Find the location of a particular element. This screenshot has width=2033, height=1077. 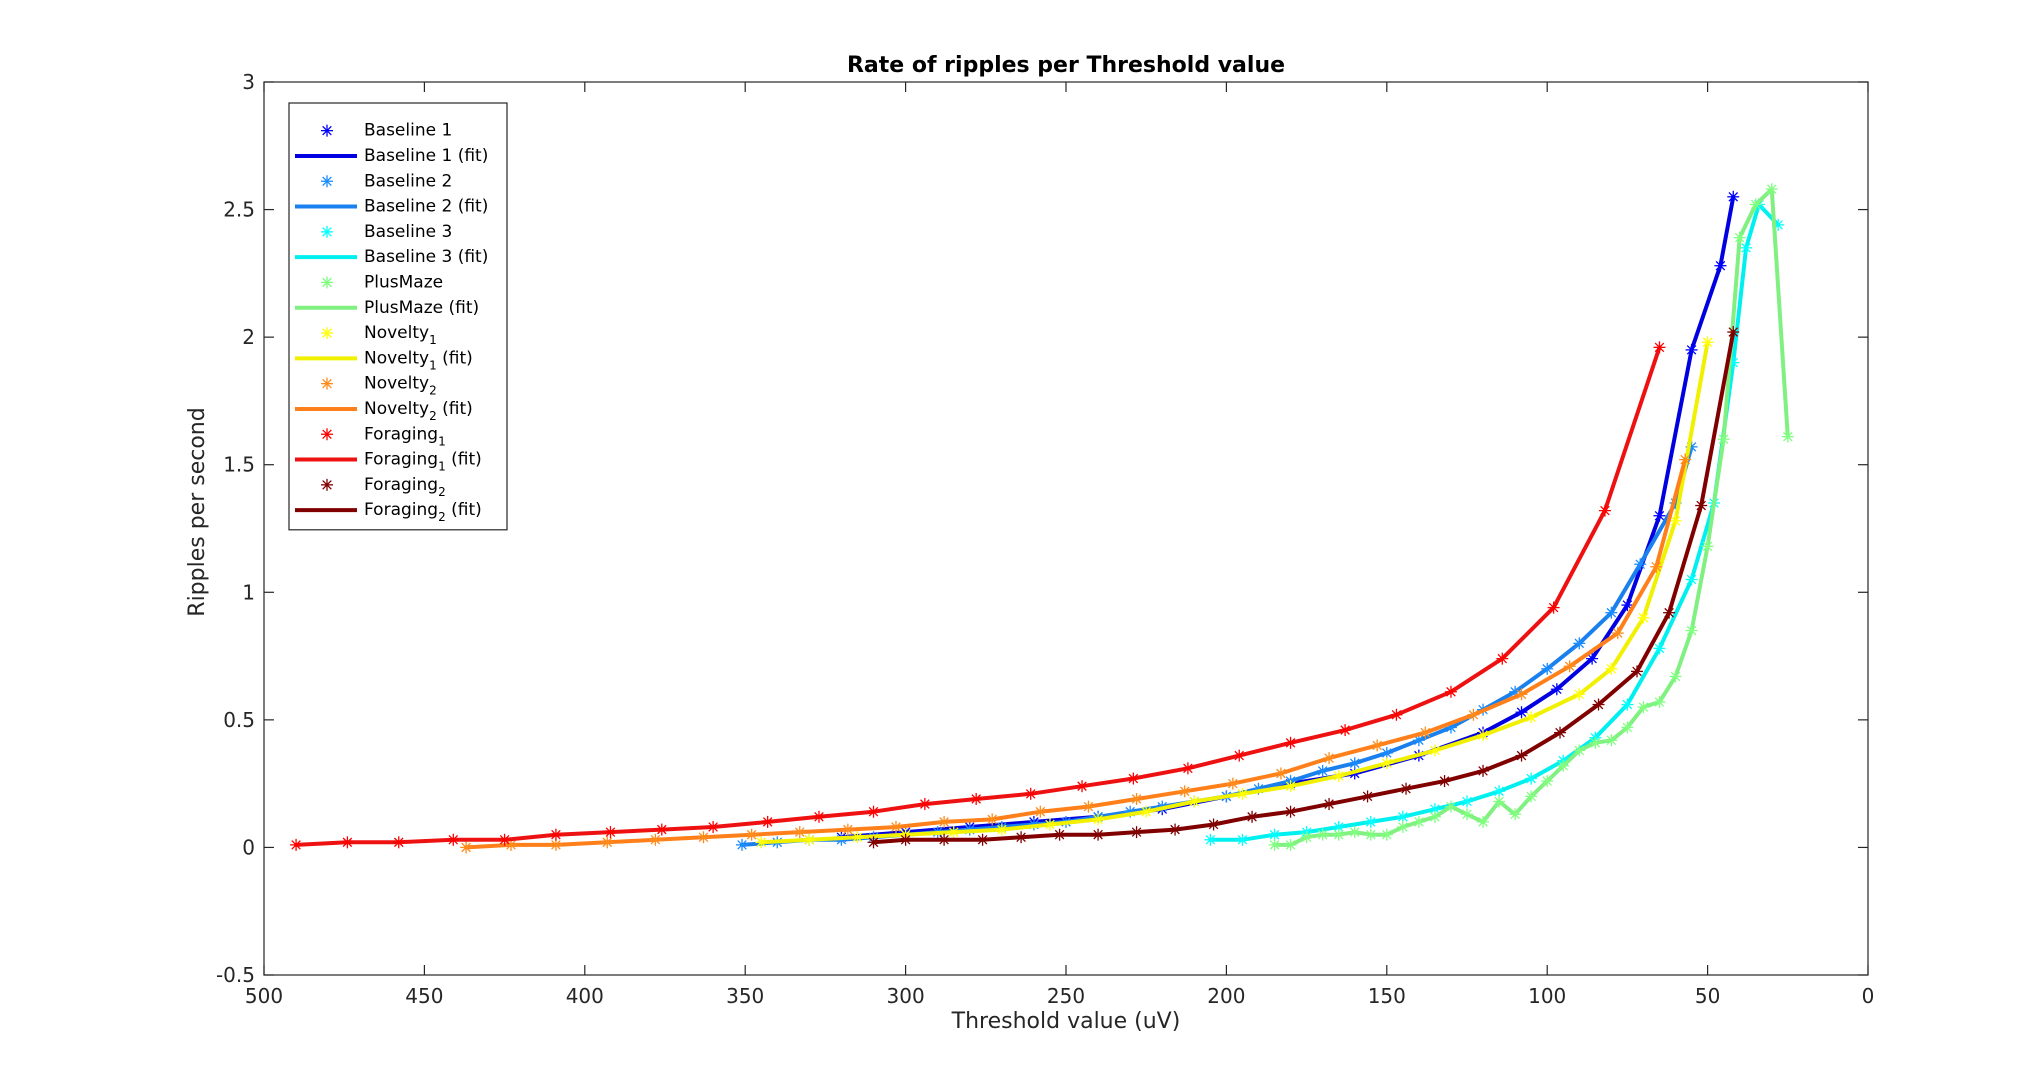

legend-item: PlusMaze (fit) is located at coordinates (387, 308).